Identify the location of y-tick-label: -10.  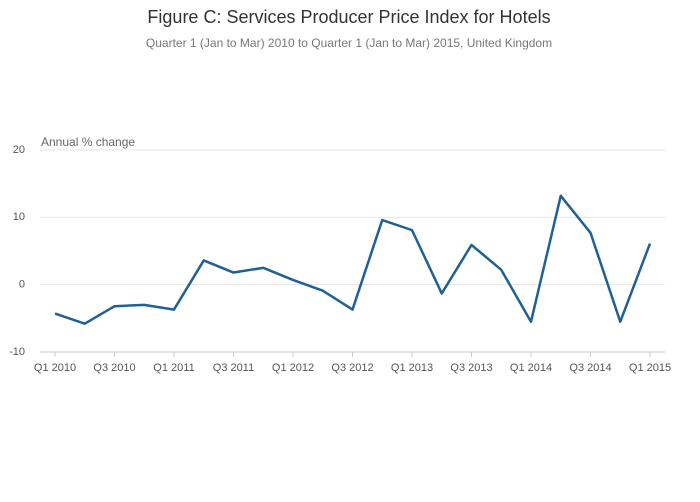
(17, 352).